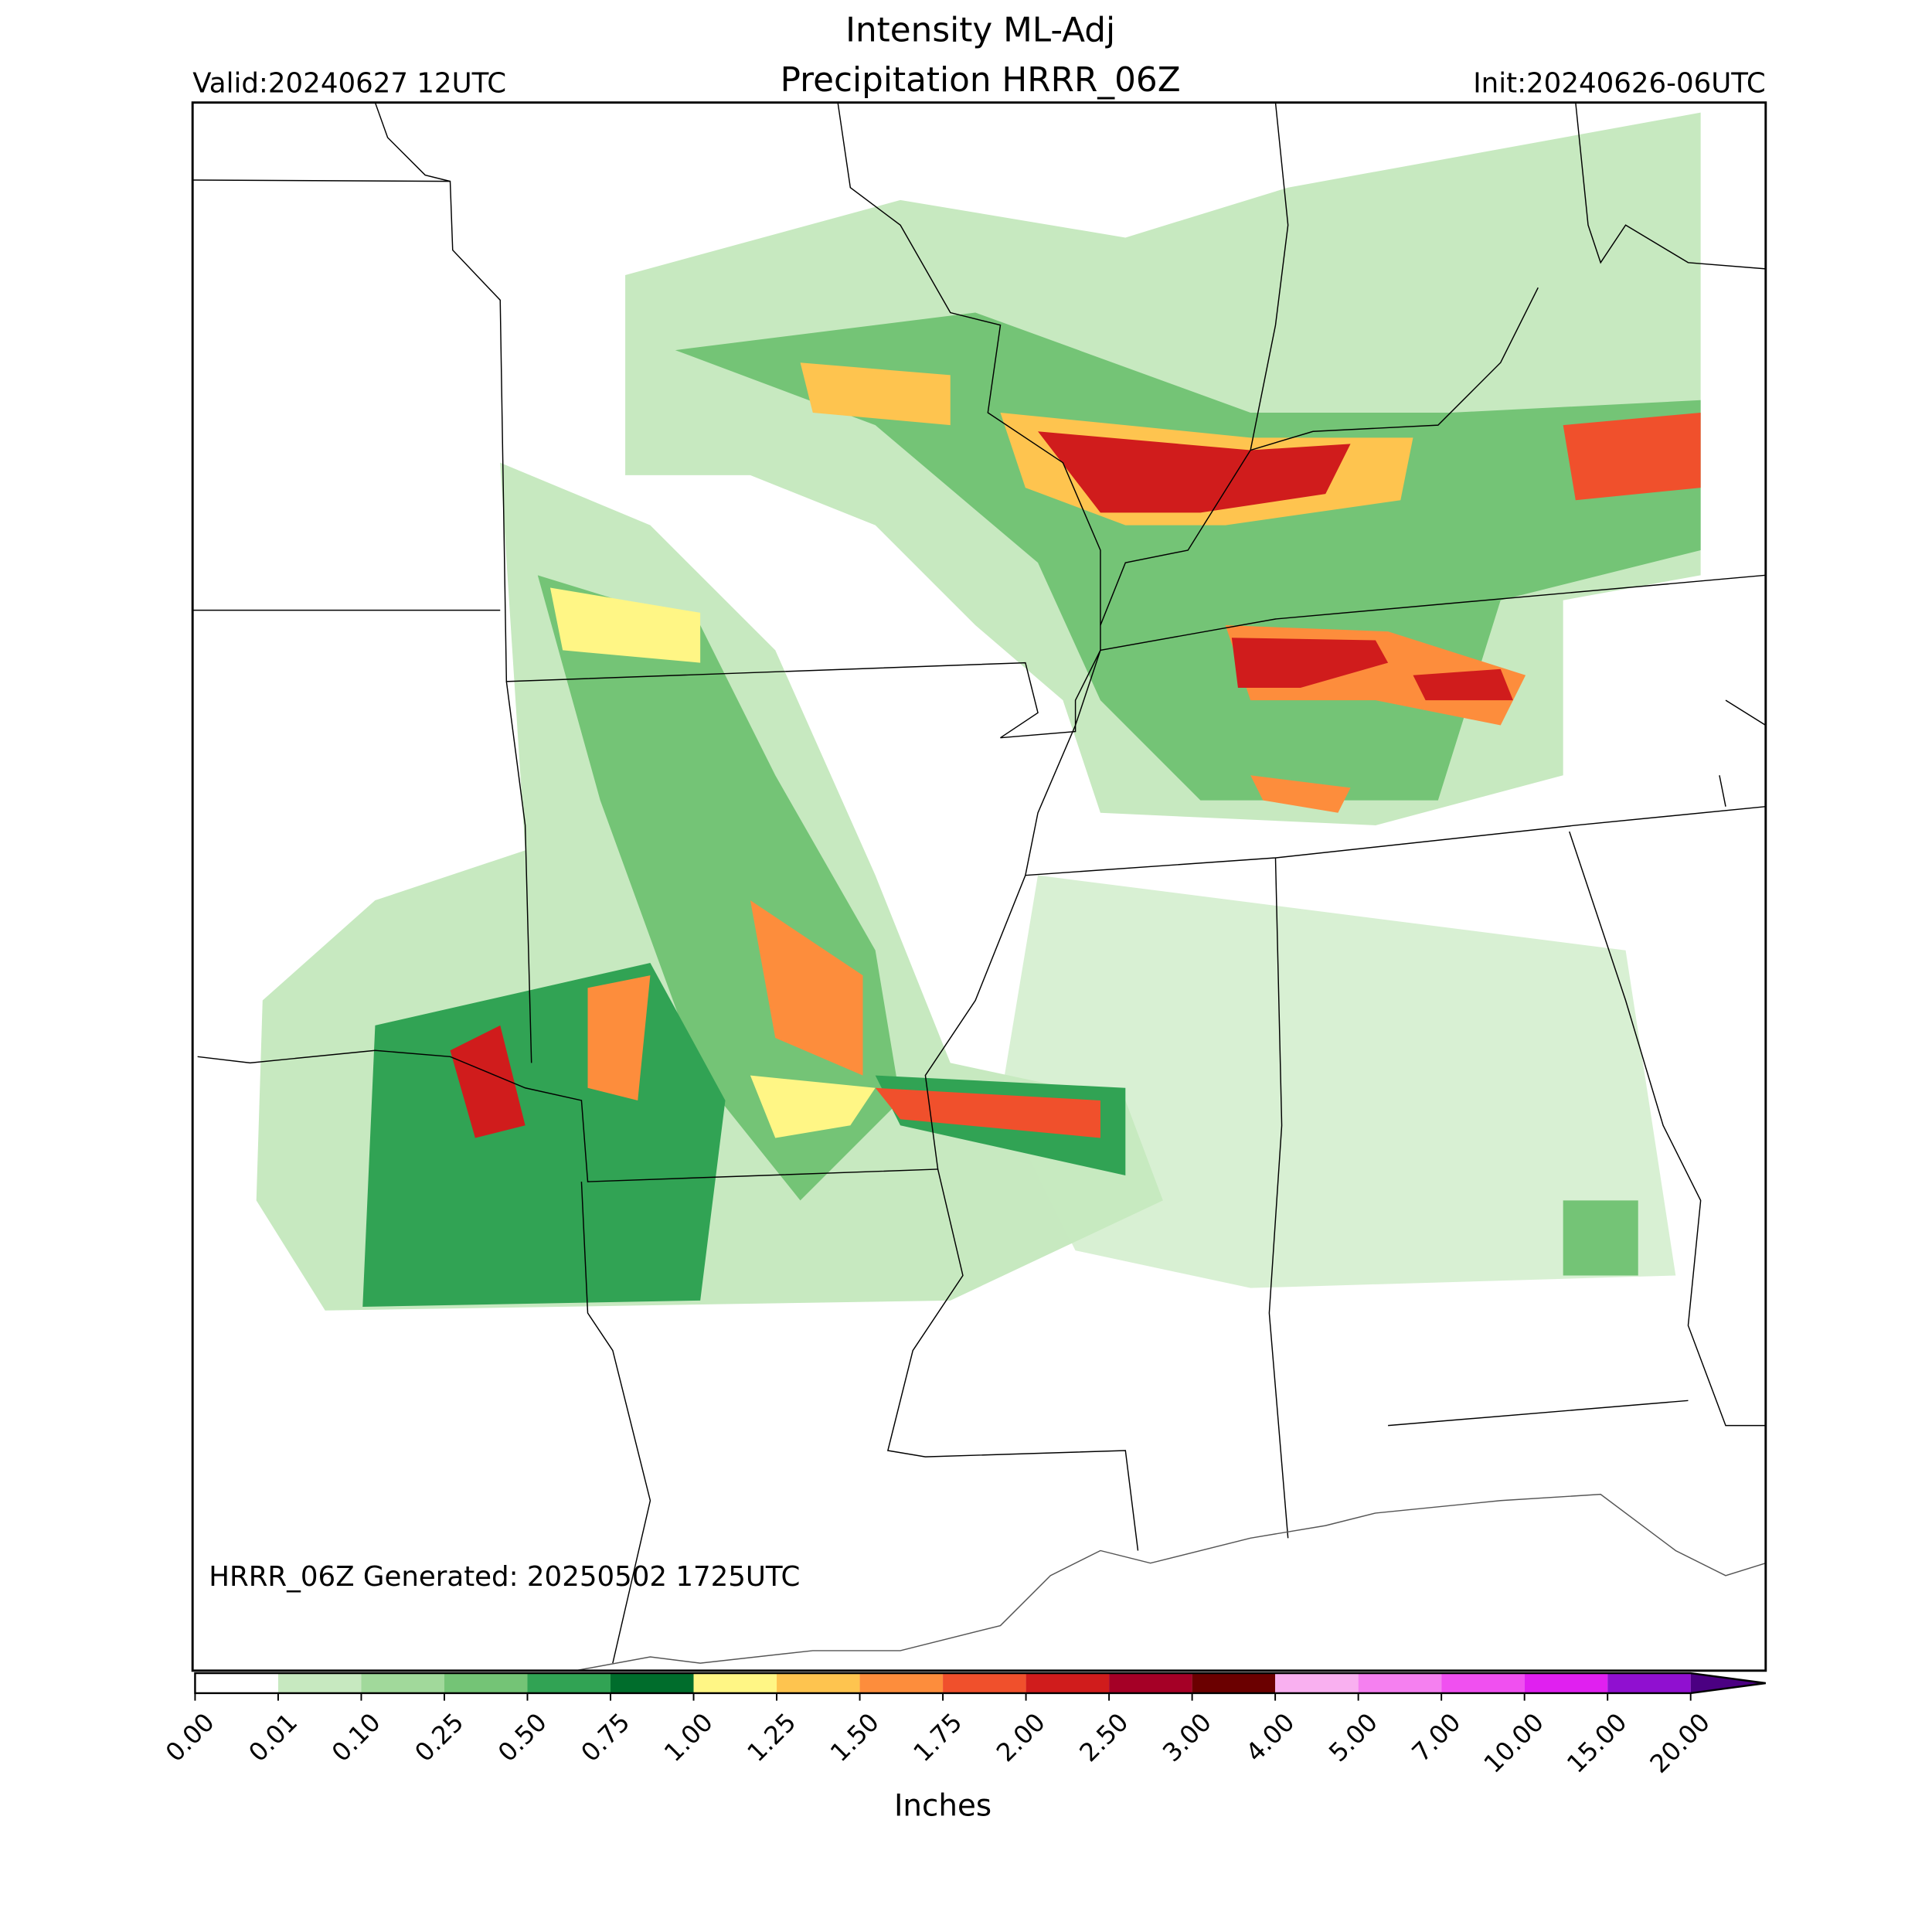 This screenshot has height=1932, width=1932. Describe the element at coordinates (522, 1737) in the screenshot. I see `colorbar-tick-label: 0.50` at that location.